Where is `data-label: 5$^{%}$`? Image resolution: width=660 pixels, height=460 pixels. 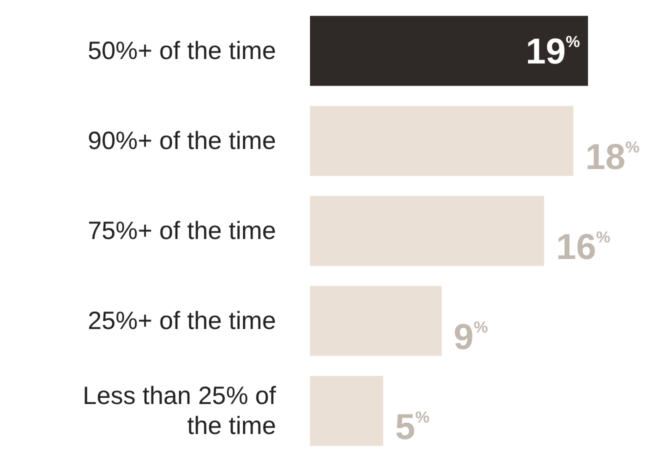 data-label: 5$^{%}$ is located at coordinates (412, 426).